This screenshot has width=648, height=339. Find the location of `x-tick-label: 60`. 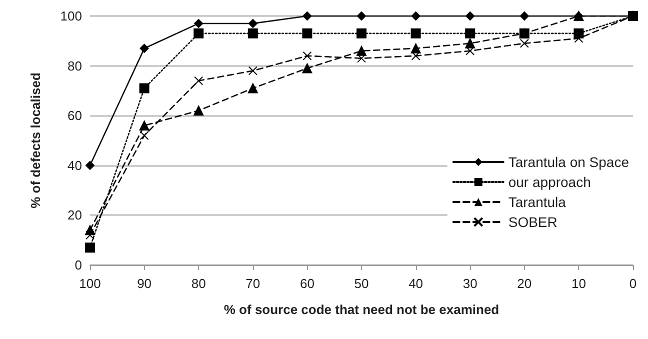

x-tick-label: 60 is located at coordinates (307, 283).